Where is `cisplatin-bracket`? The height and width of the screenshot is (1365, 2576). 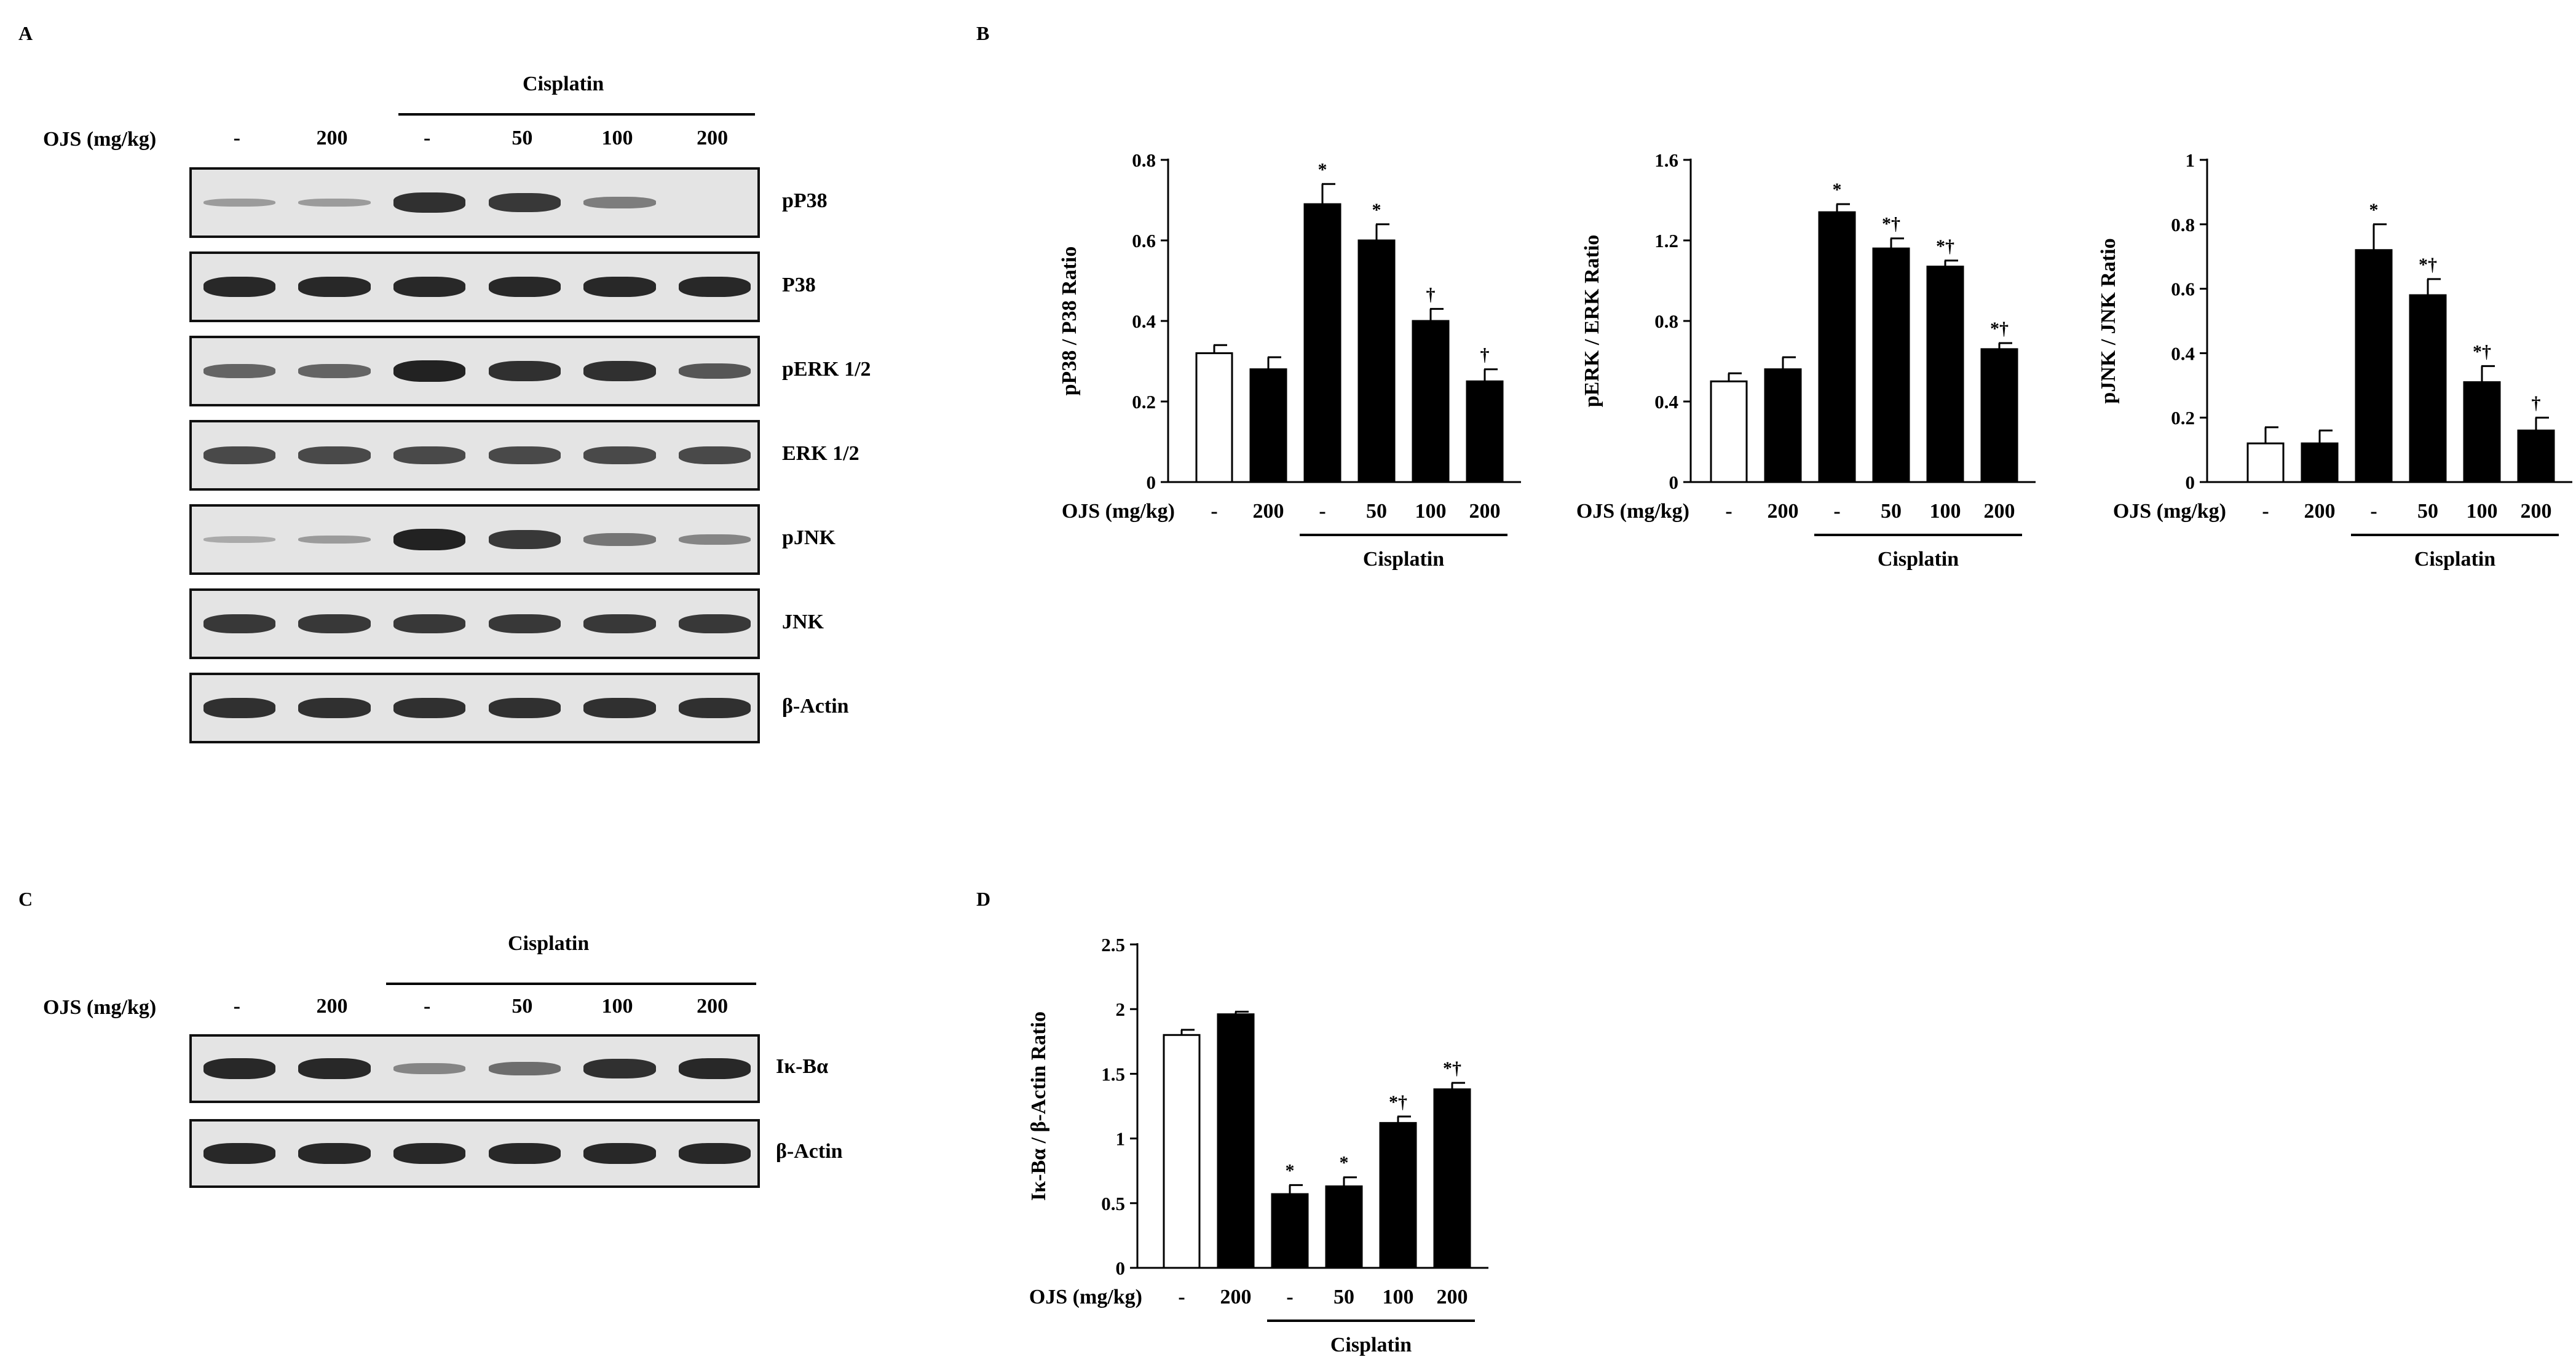
cisplatin-bracket is located at coordinates (577, 115).